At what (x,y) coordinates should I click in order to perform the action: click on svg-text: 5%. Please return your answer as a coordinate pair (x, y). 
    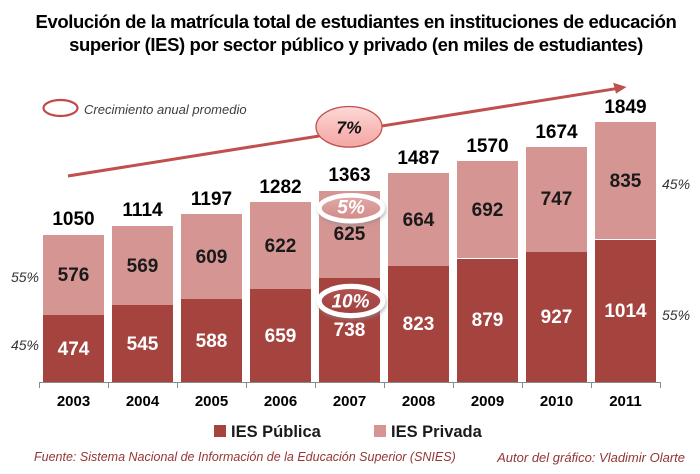
    Looking at the image, I should click on (351, 208).